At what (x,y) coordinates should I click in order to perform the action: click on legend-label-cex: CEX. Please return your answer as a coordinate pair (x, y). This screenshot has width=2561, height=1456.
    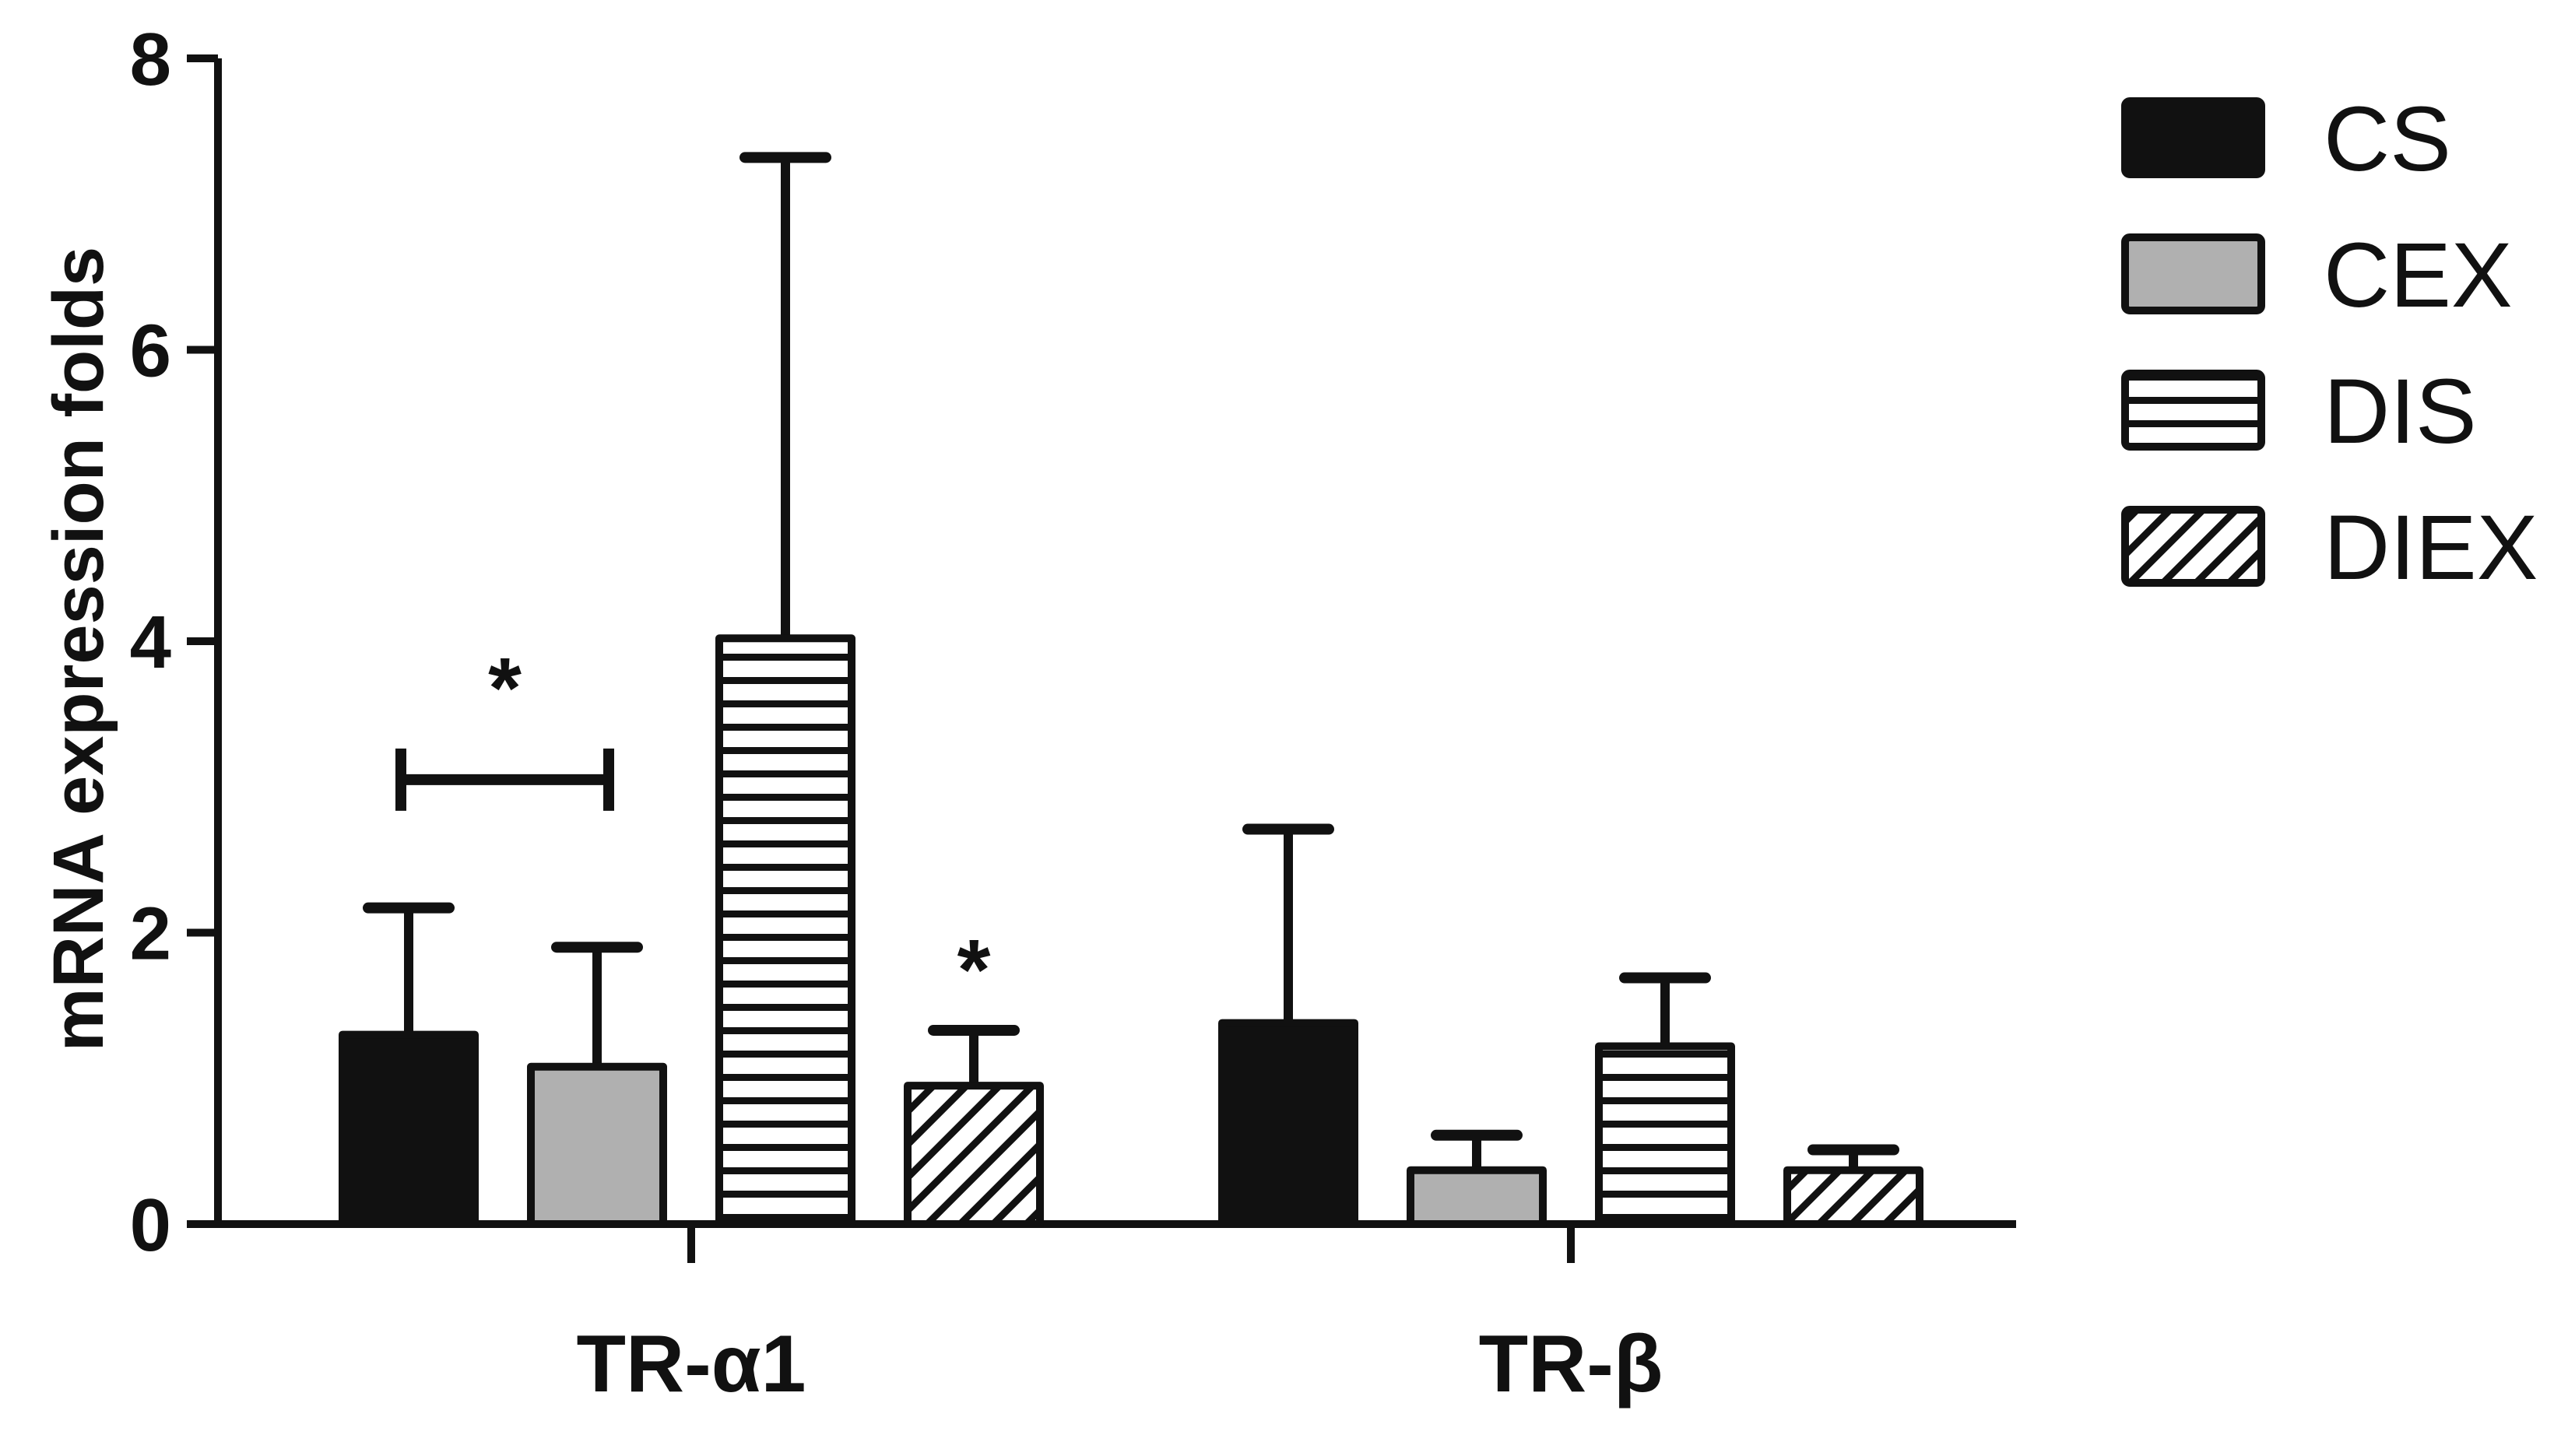
    Looking at the image, I should click on (2418, 276).